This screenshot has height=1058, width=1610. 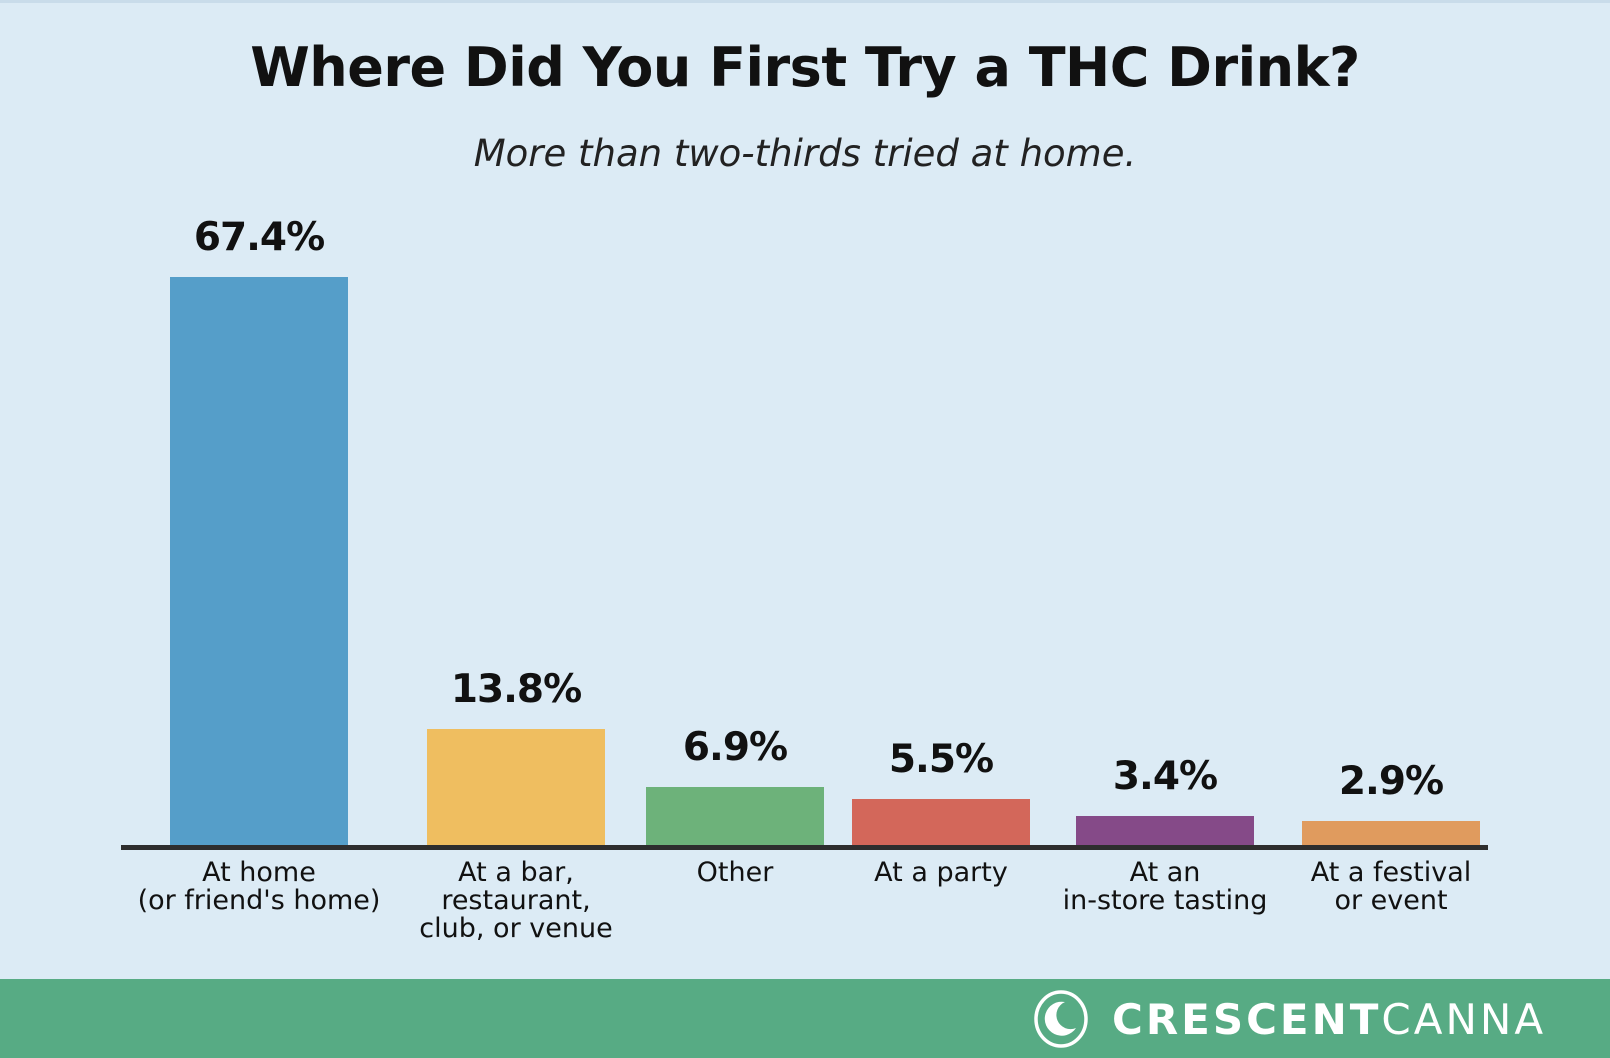 I want to click on brand-name-light: CANNA, so click(x=1464, y=1019).